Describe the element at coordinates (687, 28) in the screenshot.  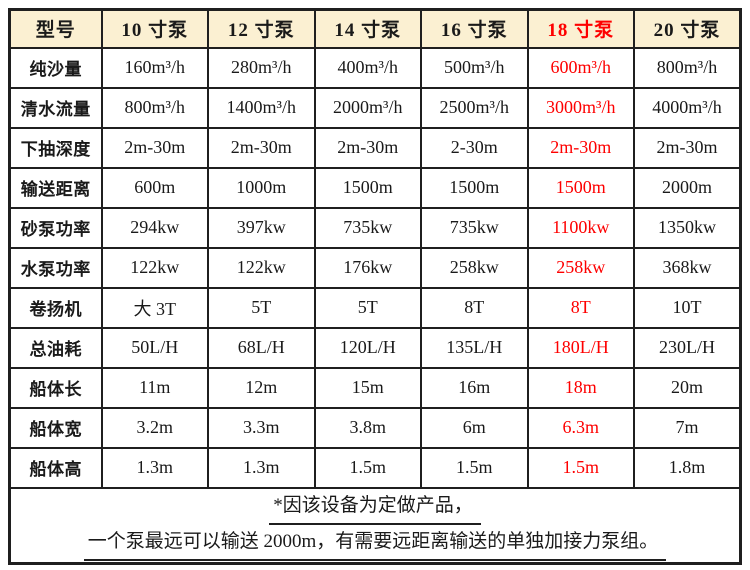
I see `column-header-6: 20 寸泵` at that location.